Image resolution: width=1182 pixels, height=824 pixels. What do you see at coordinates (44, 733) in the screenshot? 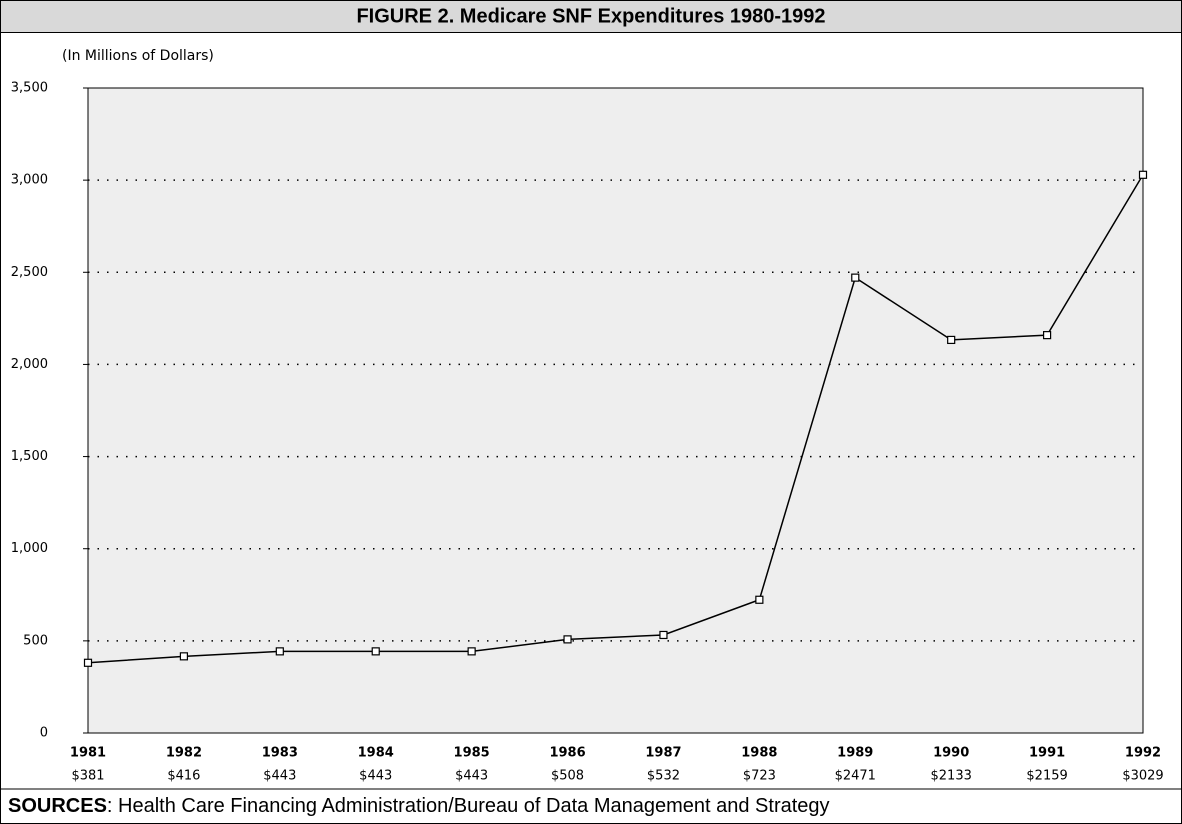
I see `y-tick-label: 0` at bounding box center [44, 733].